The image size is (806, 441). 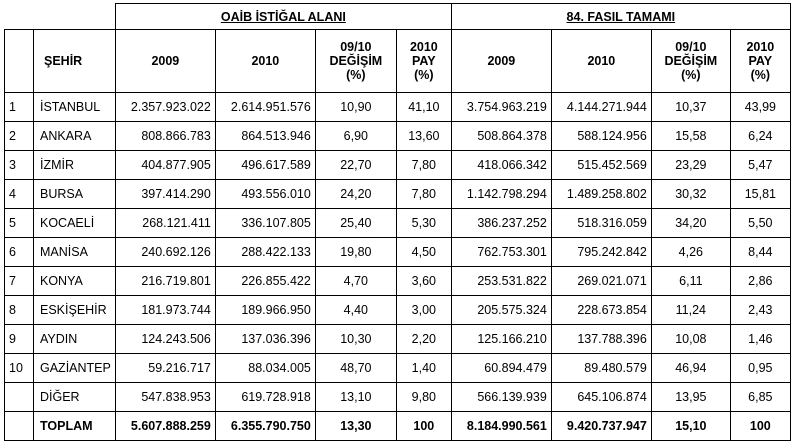 I want to click on fasil-2010-value: 269.021.071, so click(x=601, y=281).